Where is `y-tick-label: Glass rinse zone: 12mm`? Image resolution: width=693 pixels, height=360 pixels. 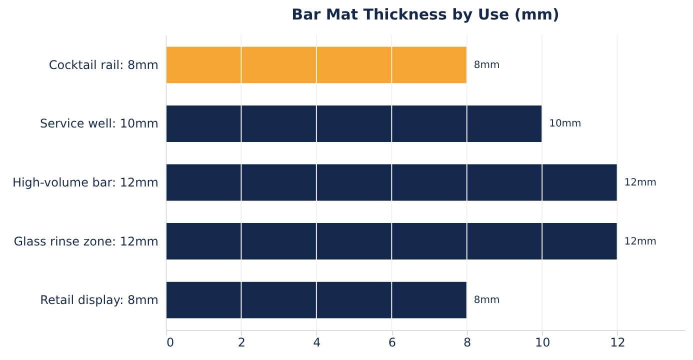 y-tick-label: Glass rinse zone: 12mm is located at coordinates (86, 241).